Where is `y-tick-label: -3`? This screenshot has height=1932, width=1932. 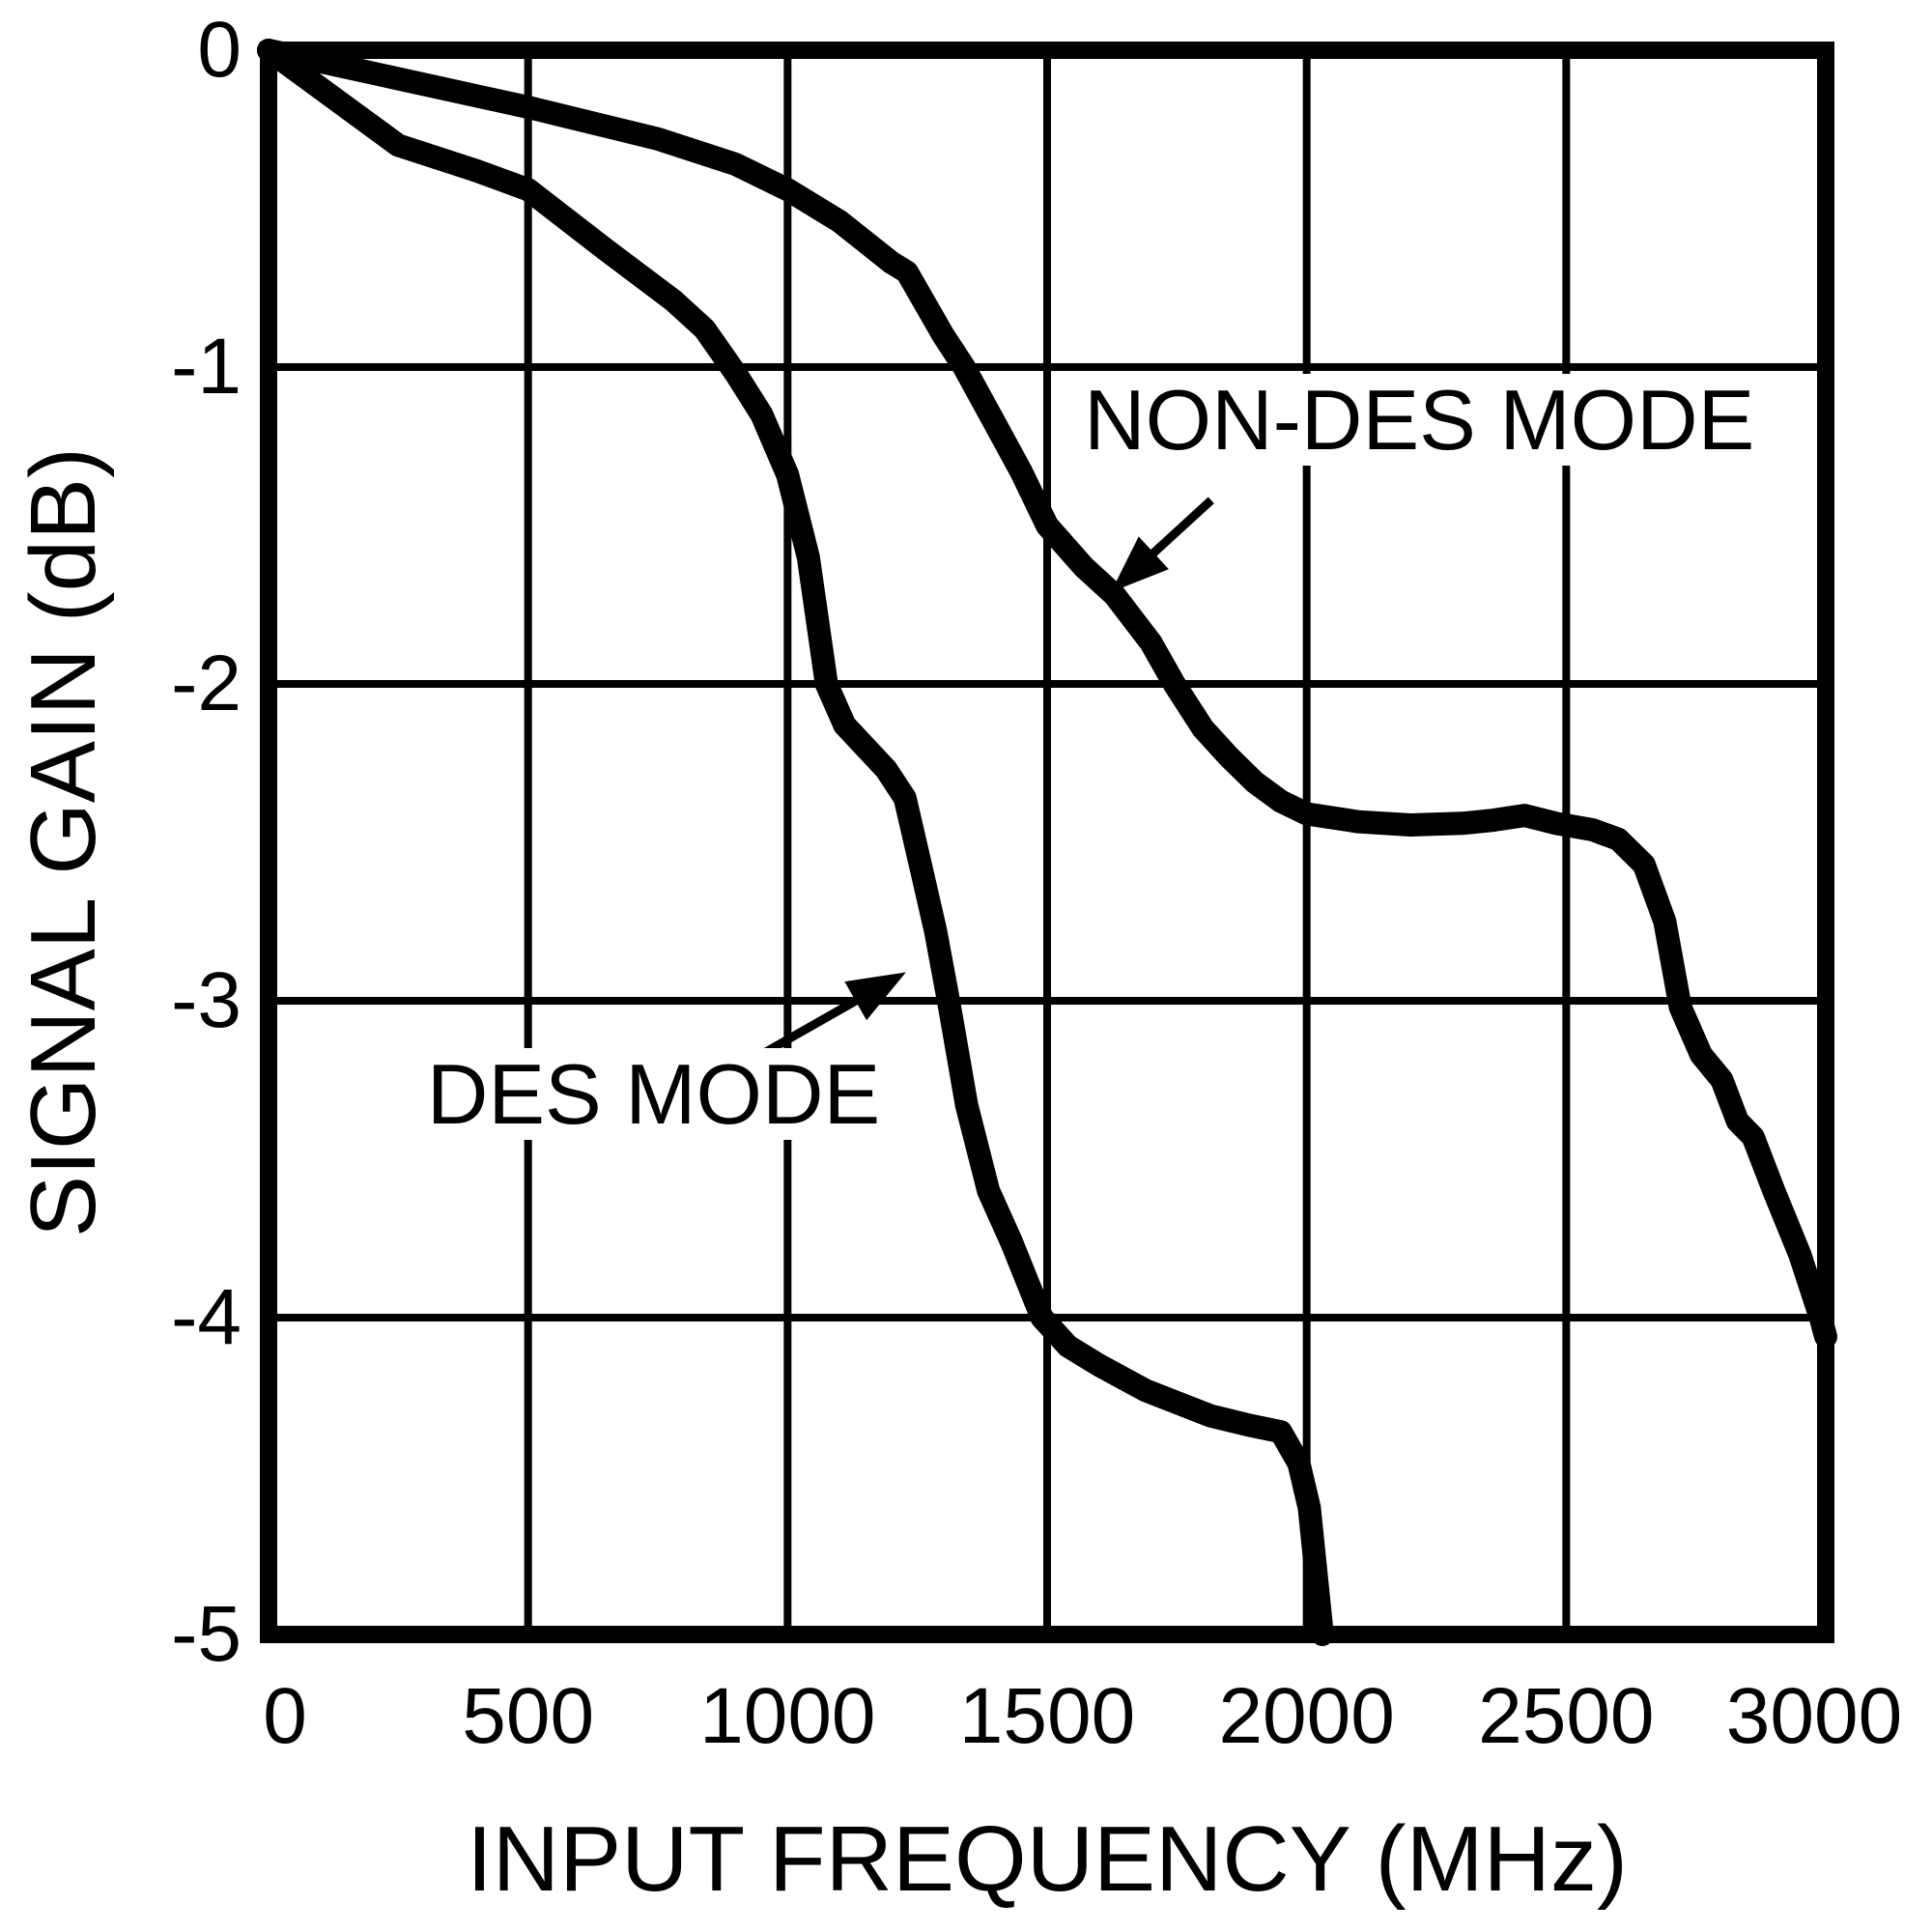
y-tick-label: -3 is located at coordinates (206, 1000).